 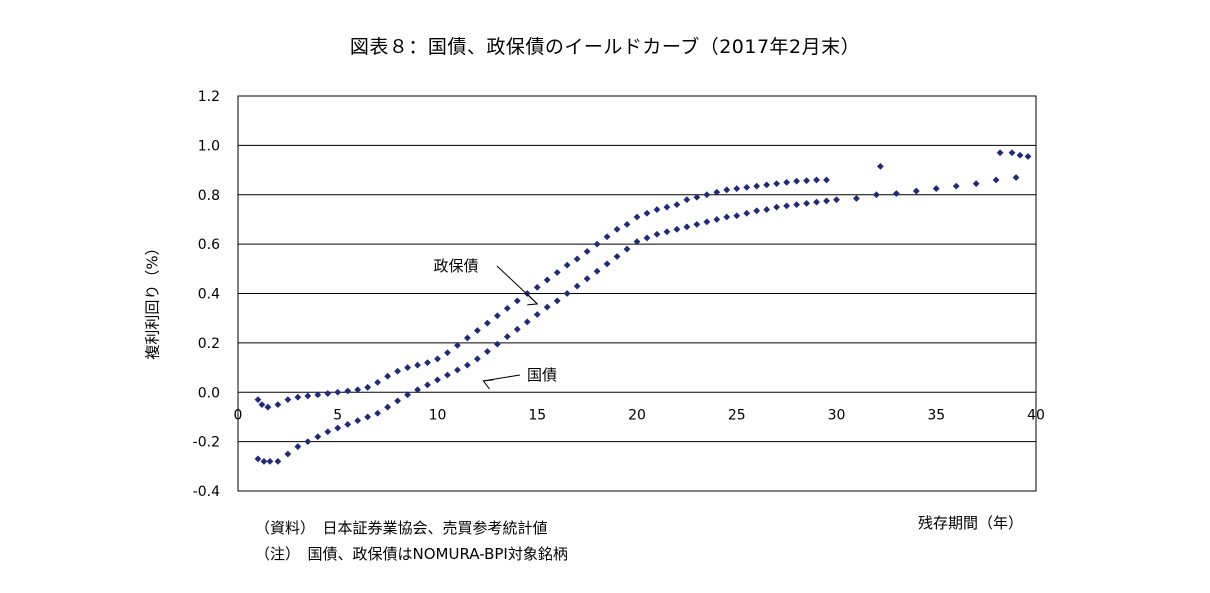 What do you see at coordinates (936, 415) in the screenshot?
I see `x-tick-label: 35` at bounding box center [936, 415].